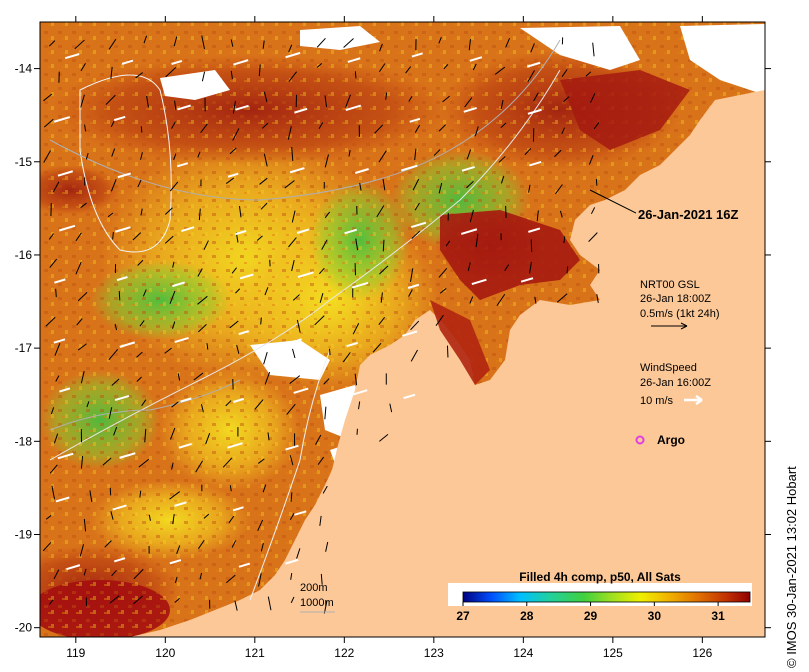 The image size is (809, 672). Describe the element at coordinates (675, 383) in the screenshot. I see `wind-legend-time: 26-Jan 16:00Z` at that location.